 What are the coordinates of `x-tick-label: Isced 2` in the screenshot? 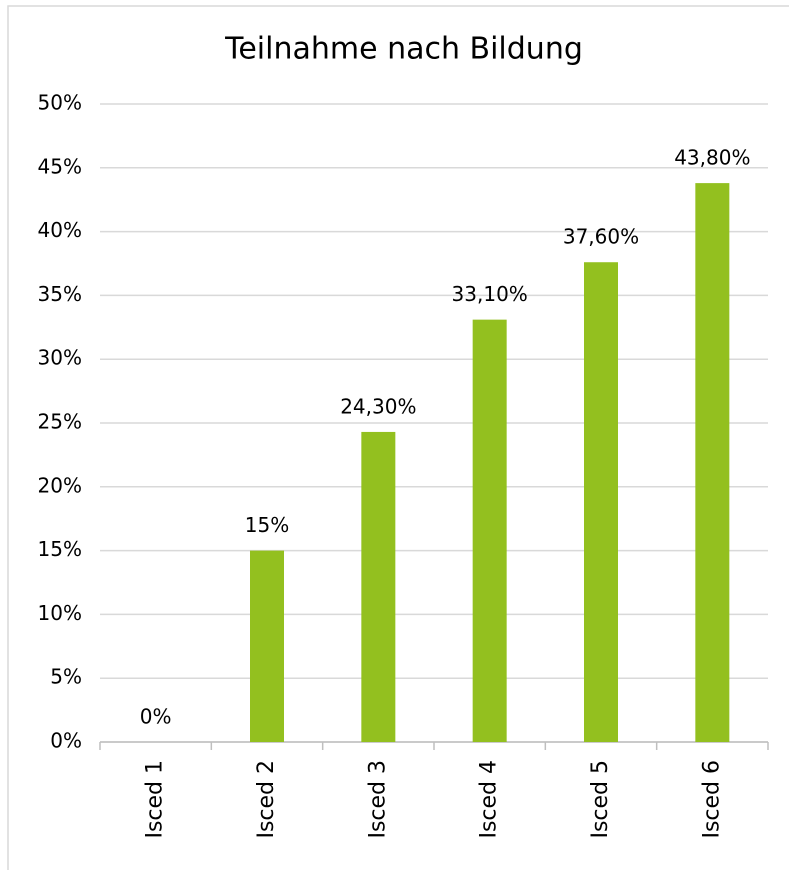 It's located at (266, 799).